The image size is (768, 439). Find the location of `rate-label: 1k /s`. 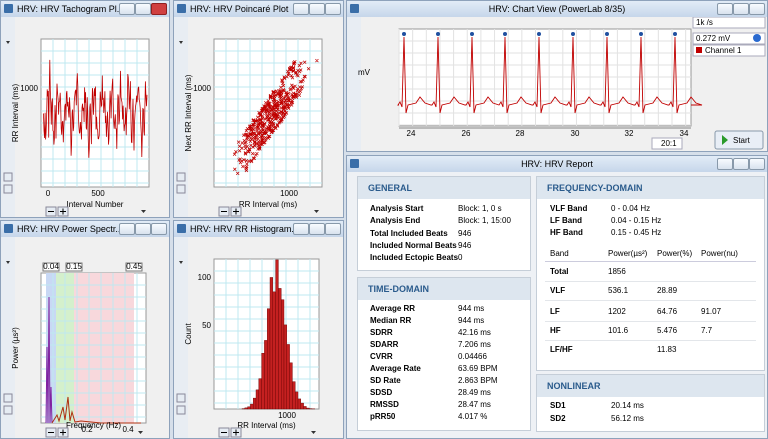

rate-label: 1k /s is located at coordinates (704, 22).